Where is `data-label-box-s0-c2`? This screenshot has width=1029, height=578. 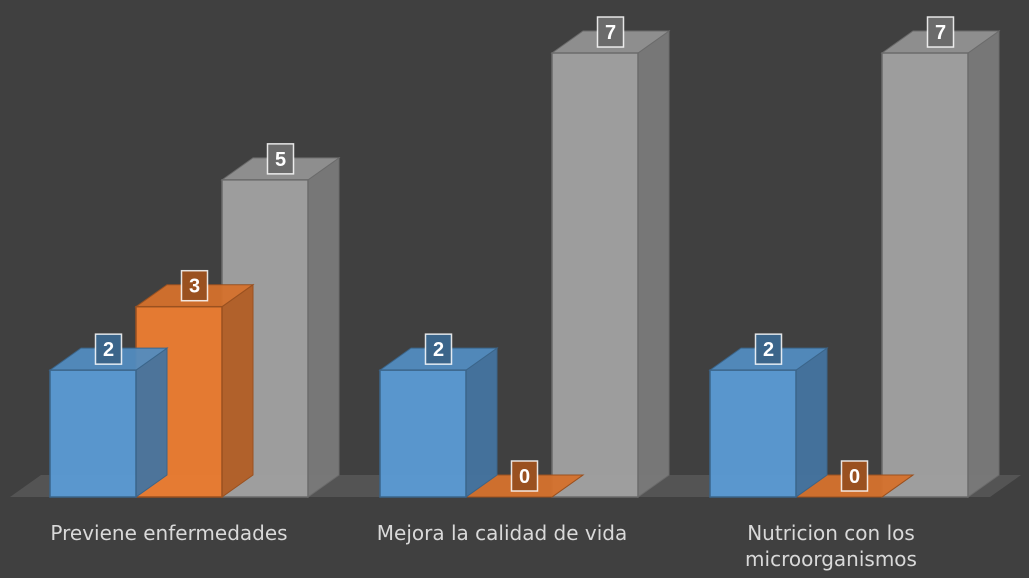 data-label-box-s0-c2 is located at coordinates (768, 349).